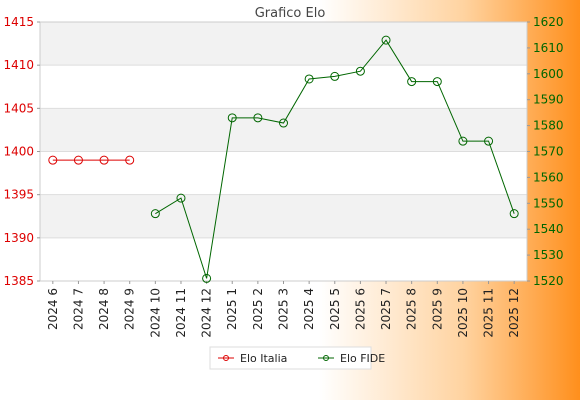 Image resolution: width=580 pixels, height=405 pixels. Describe the element at coordinates (104, 309) in the screenshot. I see `x-axis-tick-label: 2024 8` at that location.